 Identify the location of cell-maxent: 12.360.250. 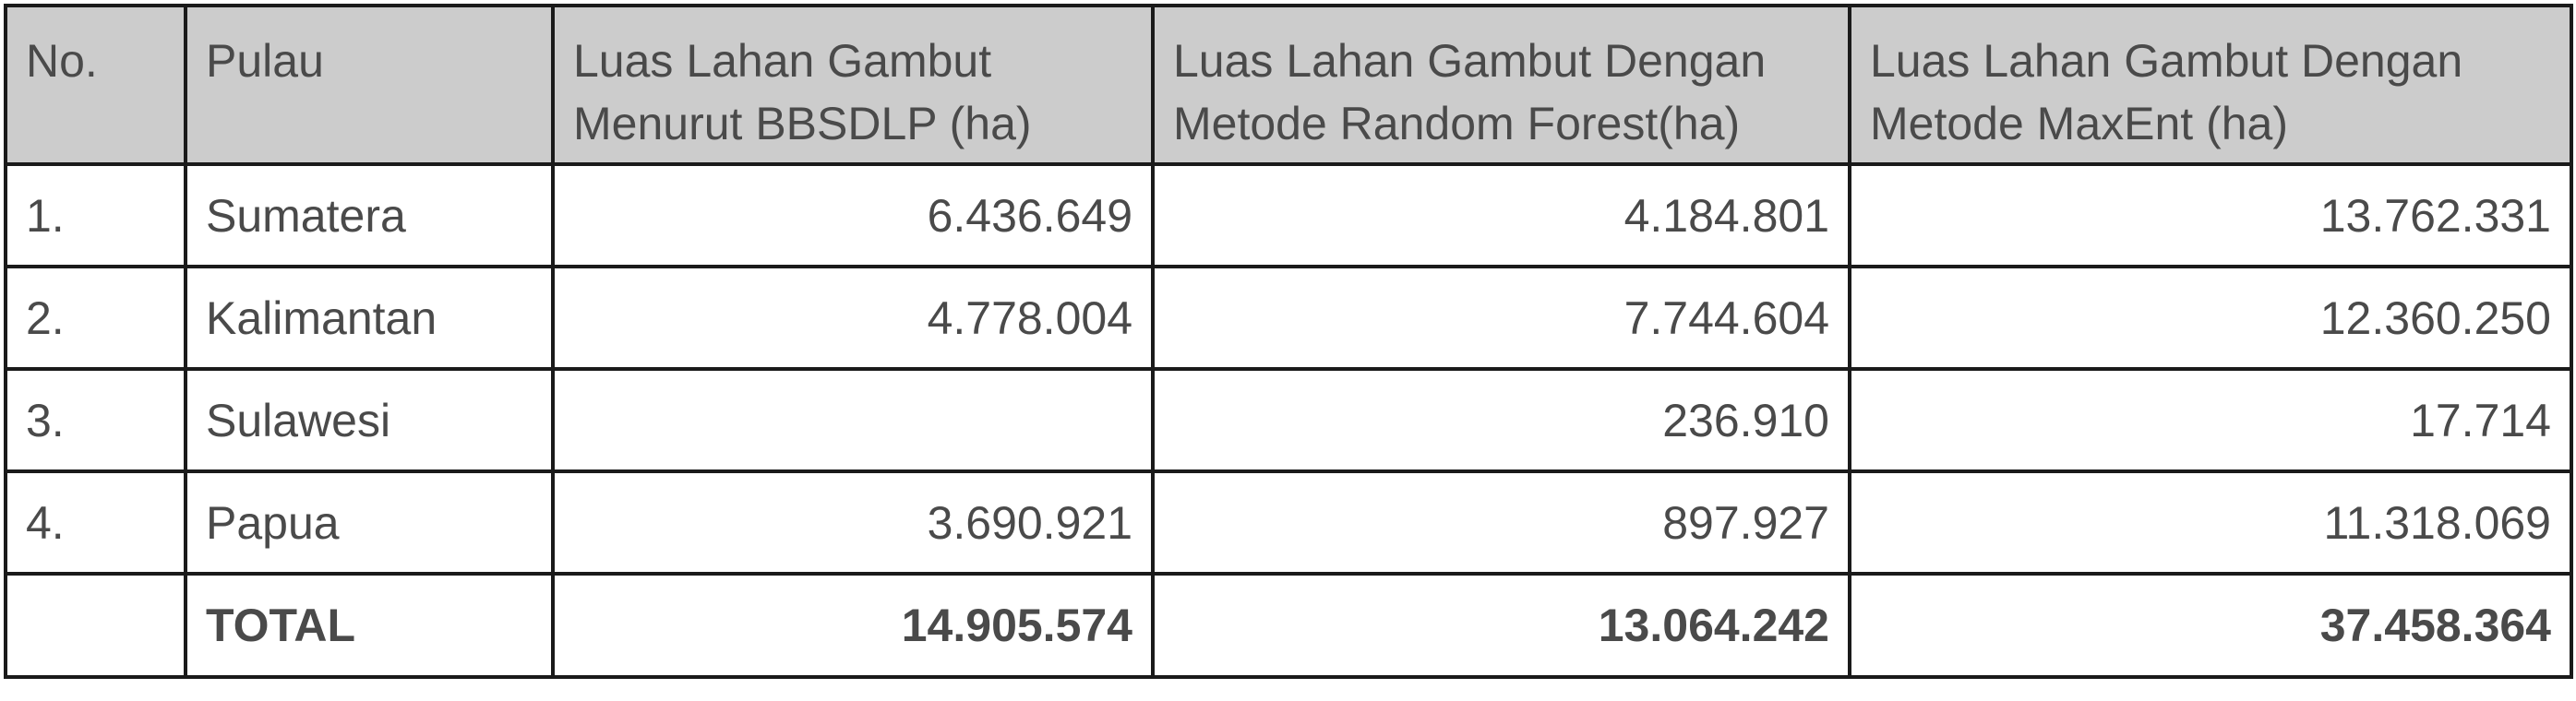
(2211, 318).